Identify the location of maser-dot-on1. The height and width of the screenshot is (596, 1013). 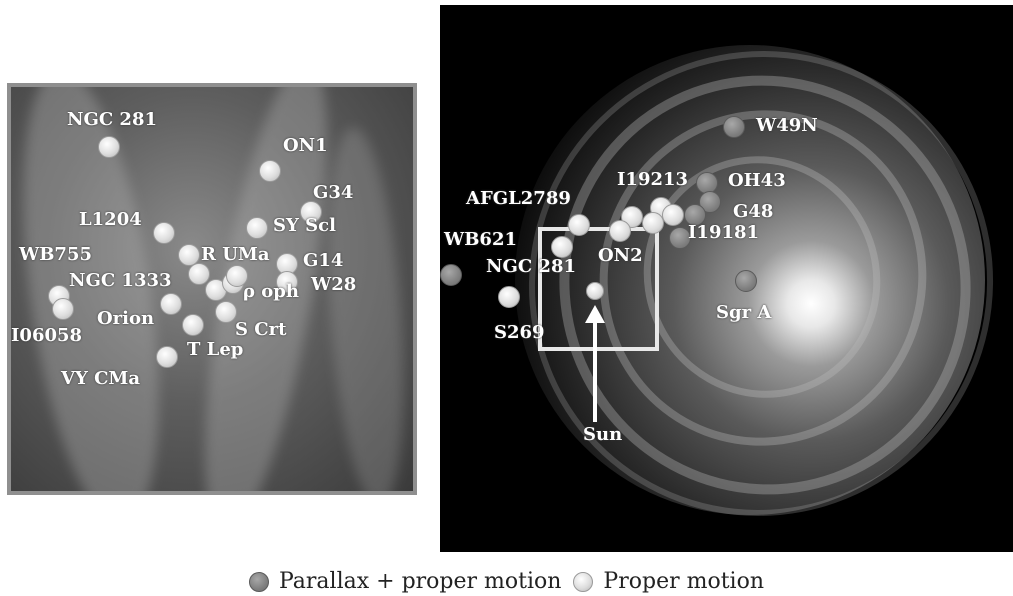
(270, 171).